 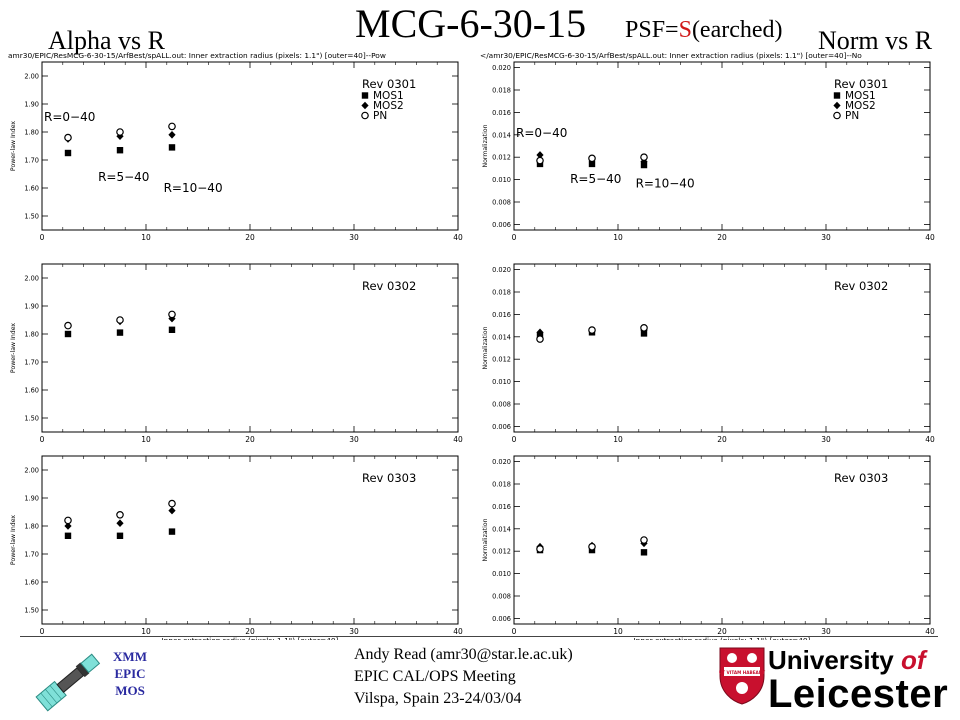 What do you see at coordinates (68, 682) in the screenshot?
I see `satellite-icon` at bounding box center [68, 682].